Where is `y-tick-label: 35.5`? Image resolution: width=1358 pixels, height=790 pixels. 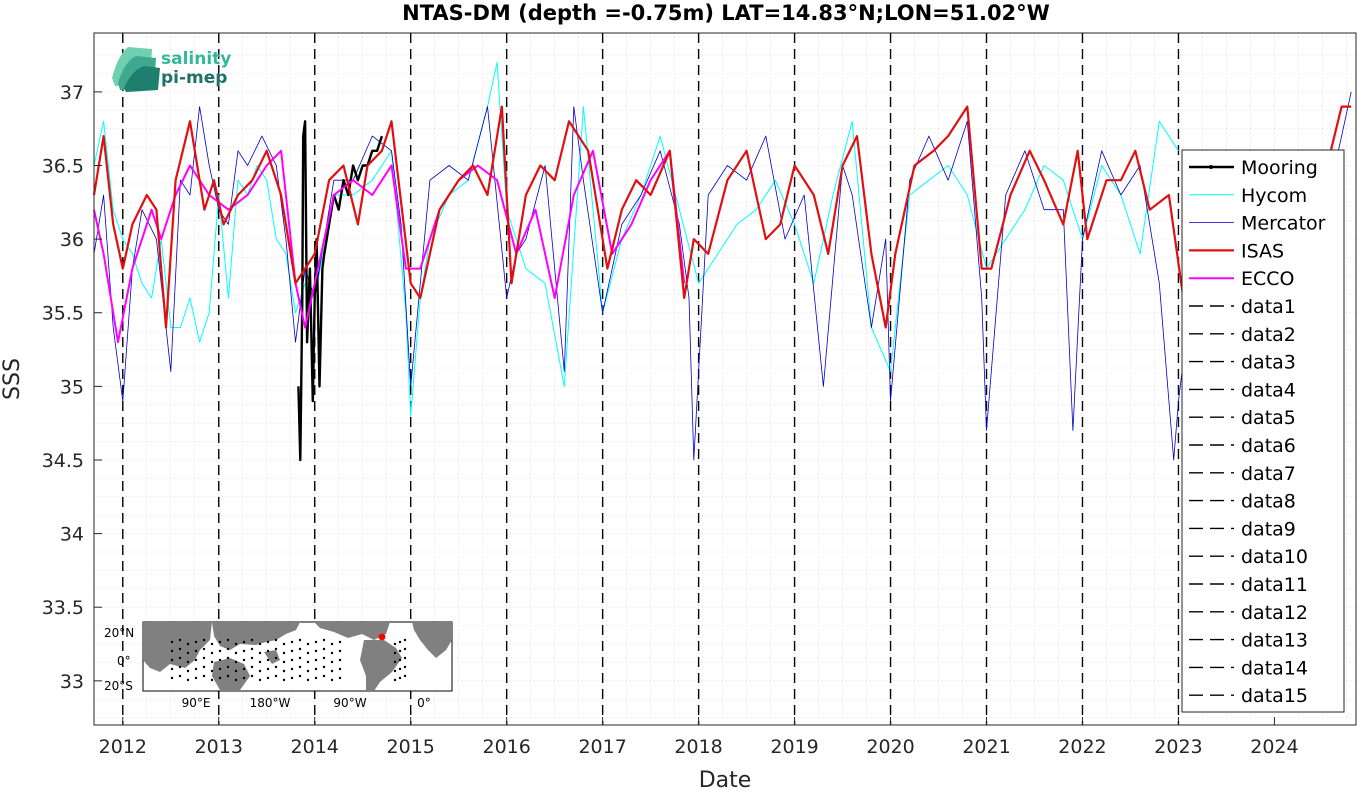 y-tick-label: 35.5 is located at coordinates (63, 314).